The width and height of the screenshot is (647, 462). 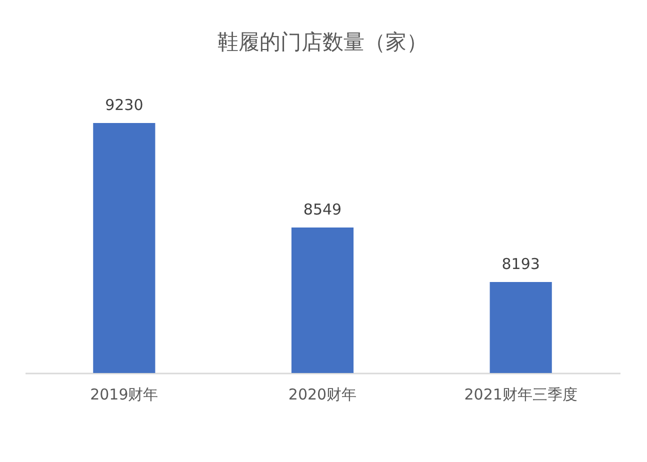 I want to click on x-tick-label: 2020财年, so click(x=322, y=395).